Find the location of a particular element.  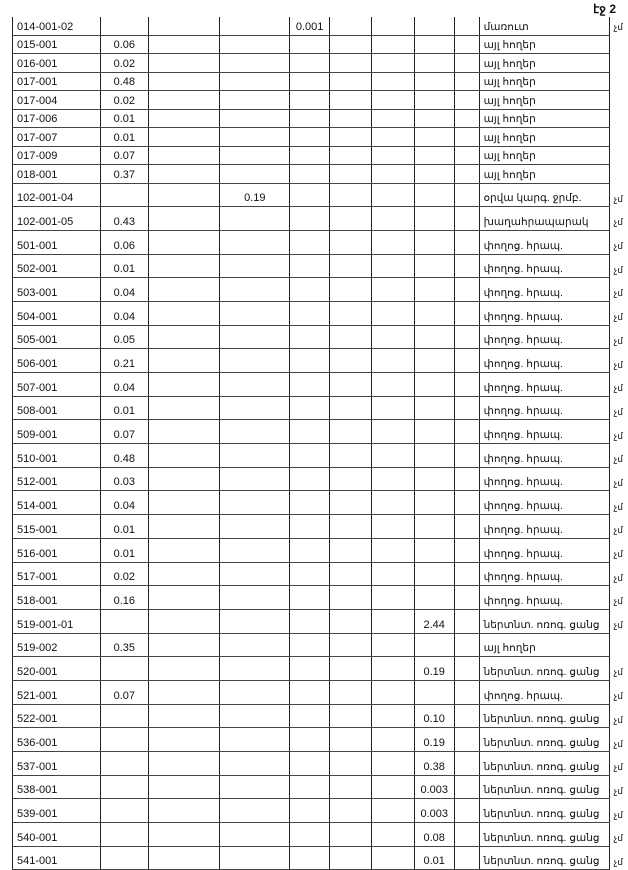

area-value: 0.003 is located at coordinates (434, 811).